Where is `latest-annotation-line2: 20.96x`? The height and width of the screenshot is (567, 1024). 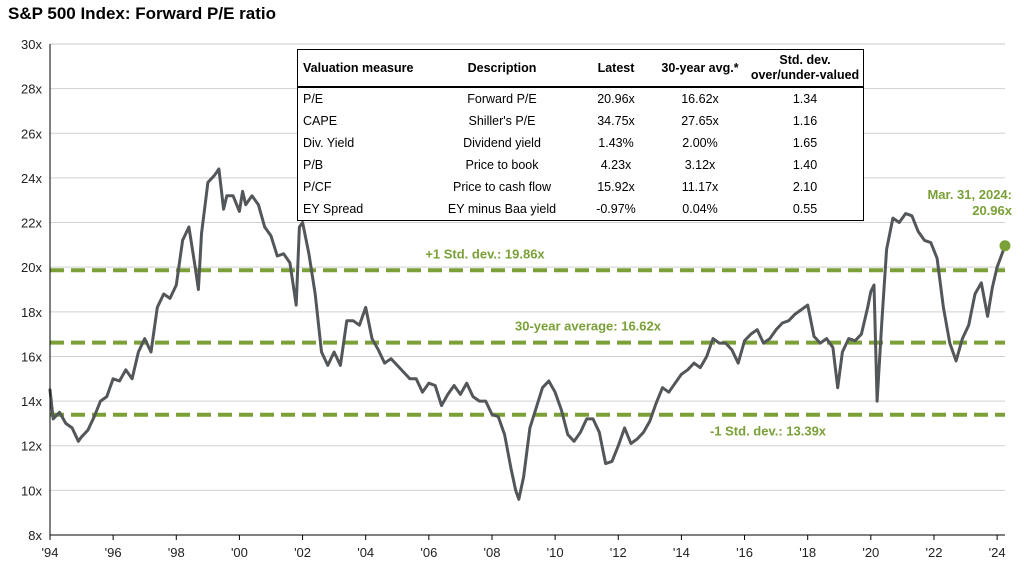
latest-annotation-line2: 20.96x is located at coordinates (992, 210).